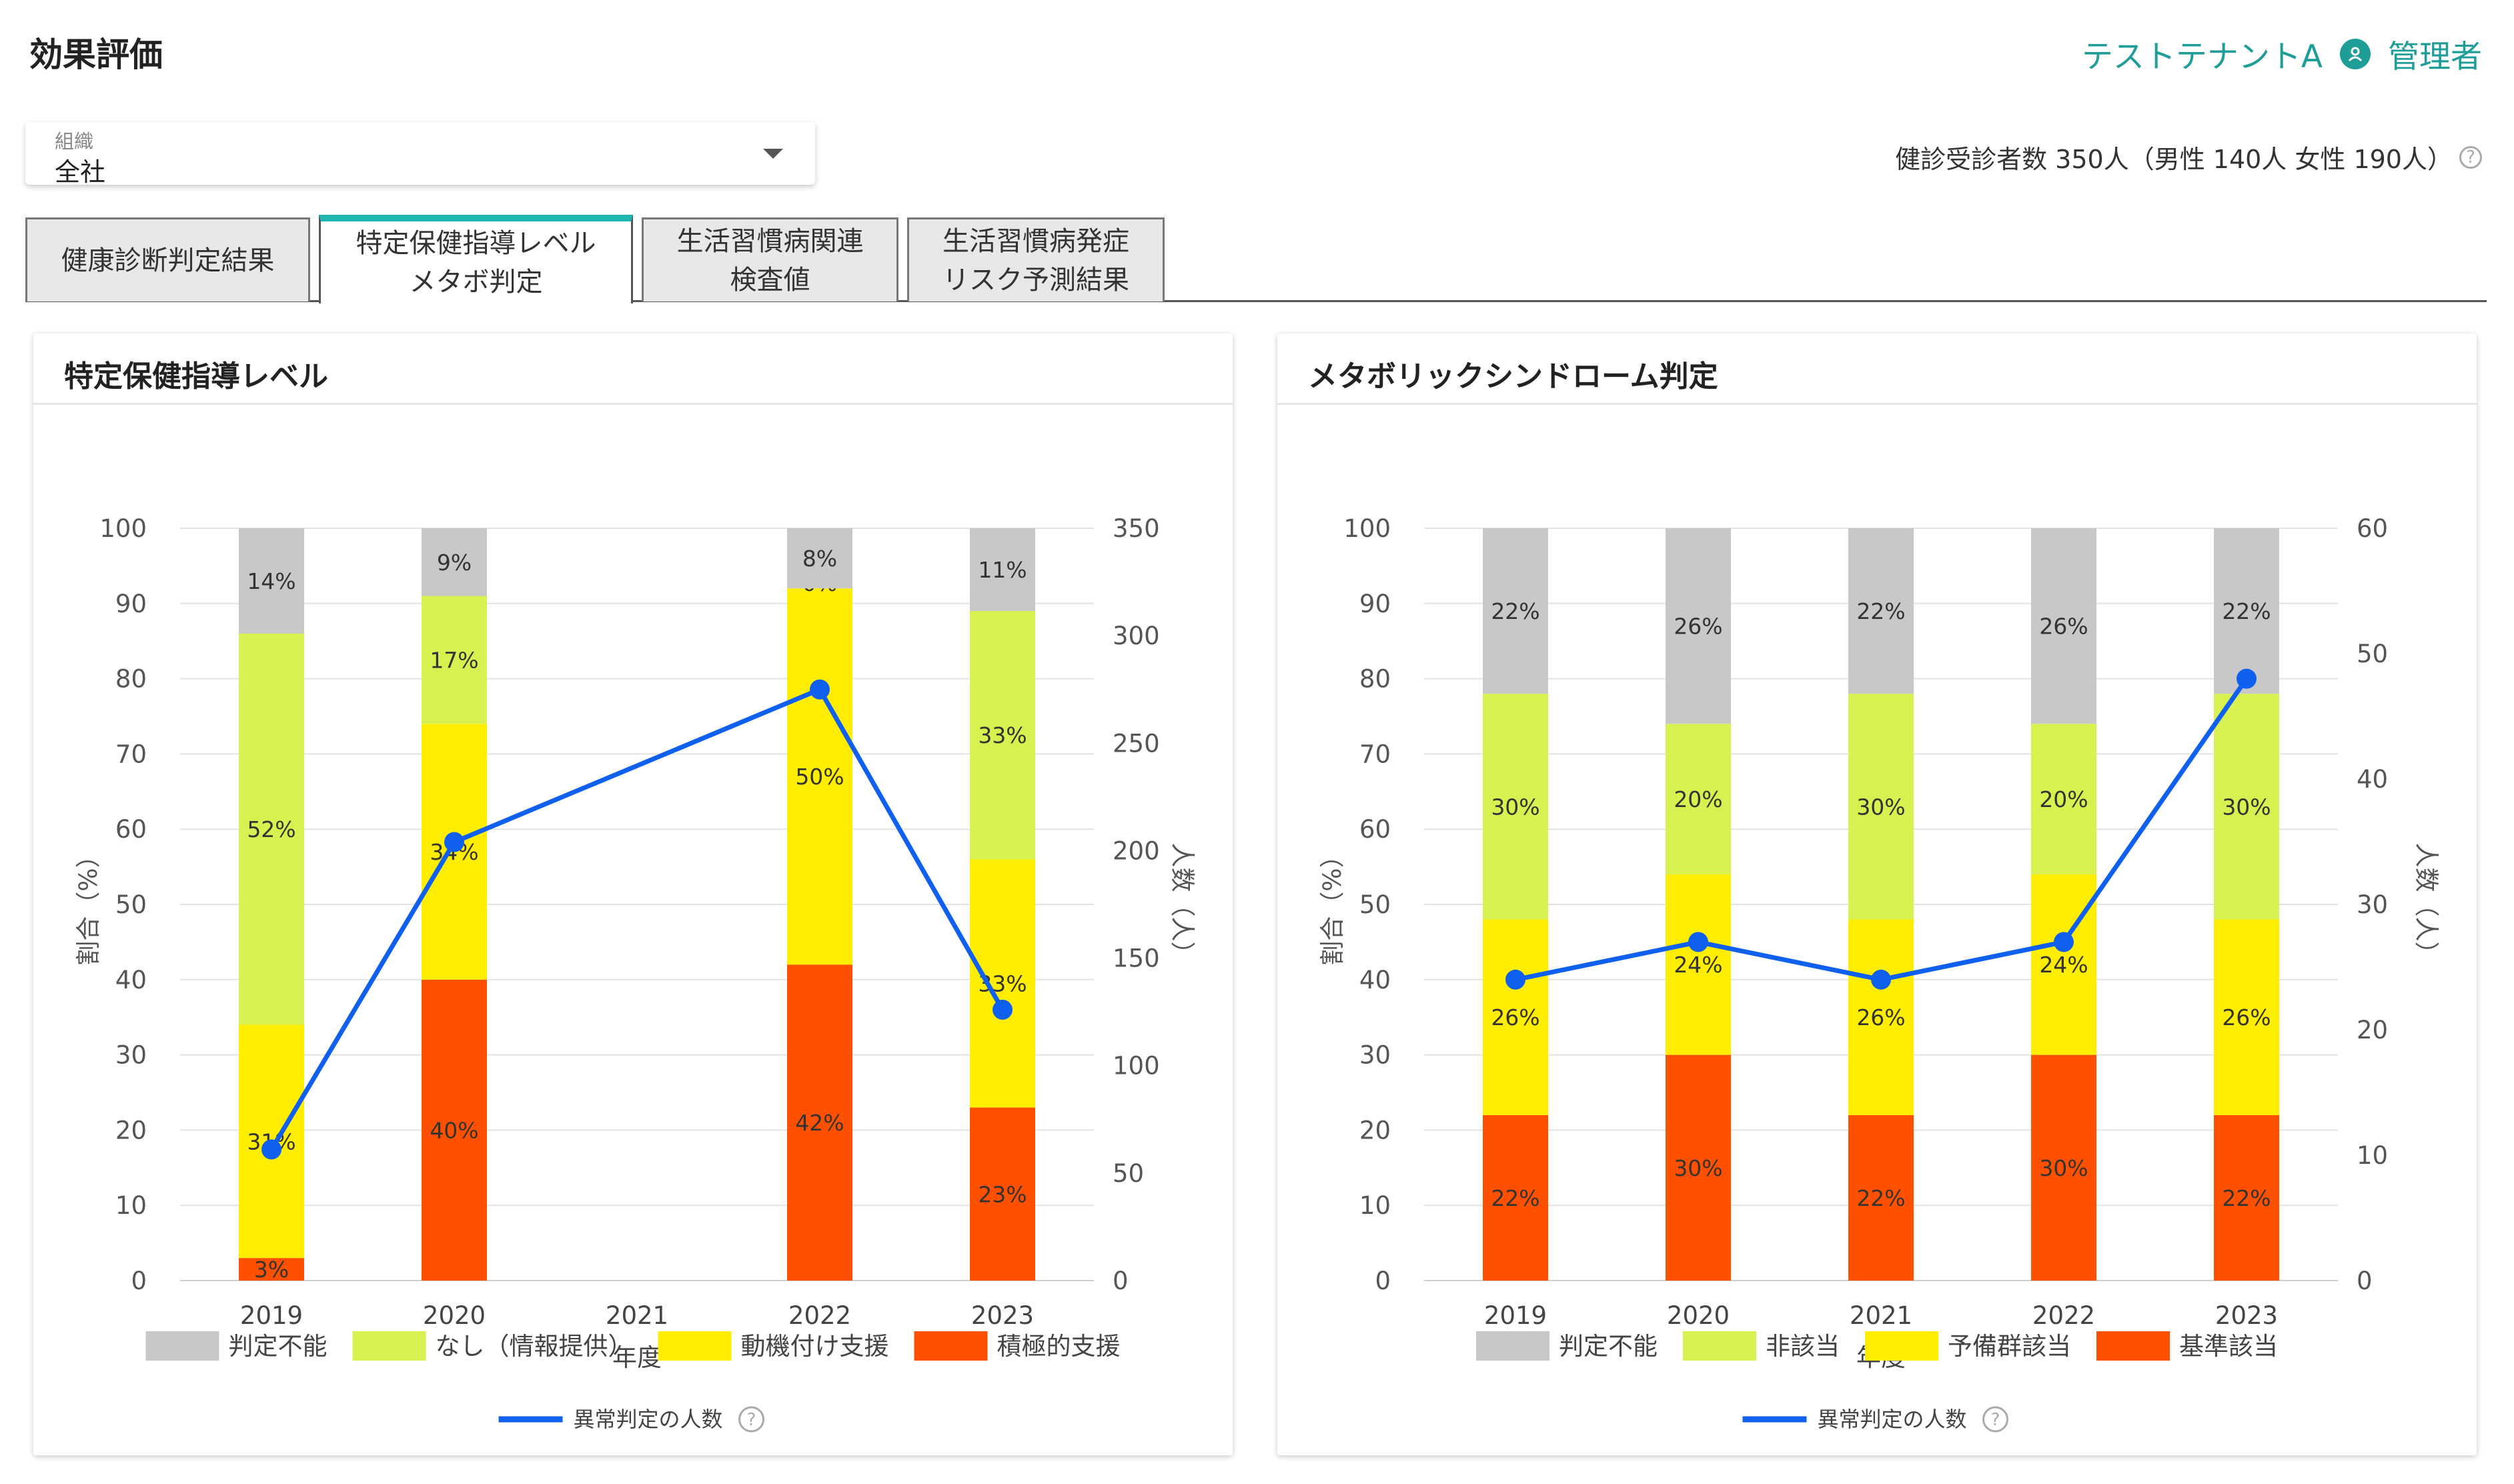 Image resolution: width=2514 pixels, height=1484 pixels. I want to click on line-series, so click(637, 918).